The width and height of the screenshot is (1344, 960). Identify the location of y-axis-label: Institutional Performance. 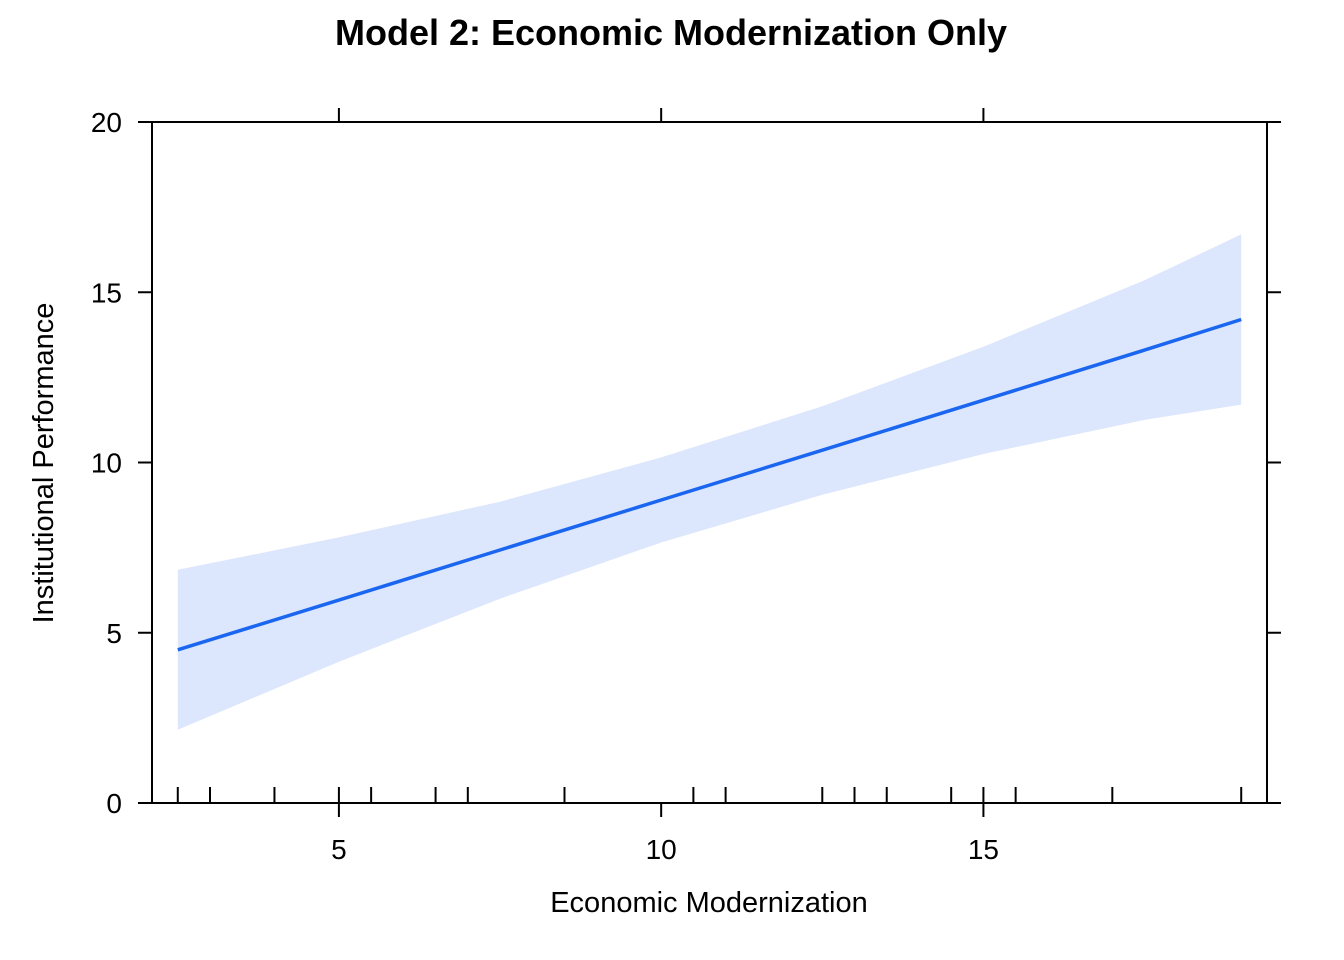
(44, 463).